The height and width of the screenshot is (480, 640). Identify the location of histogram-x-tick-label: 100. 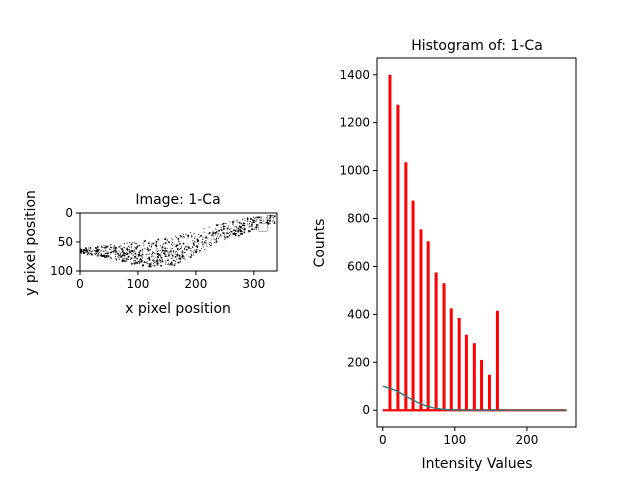
(454, 440).